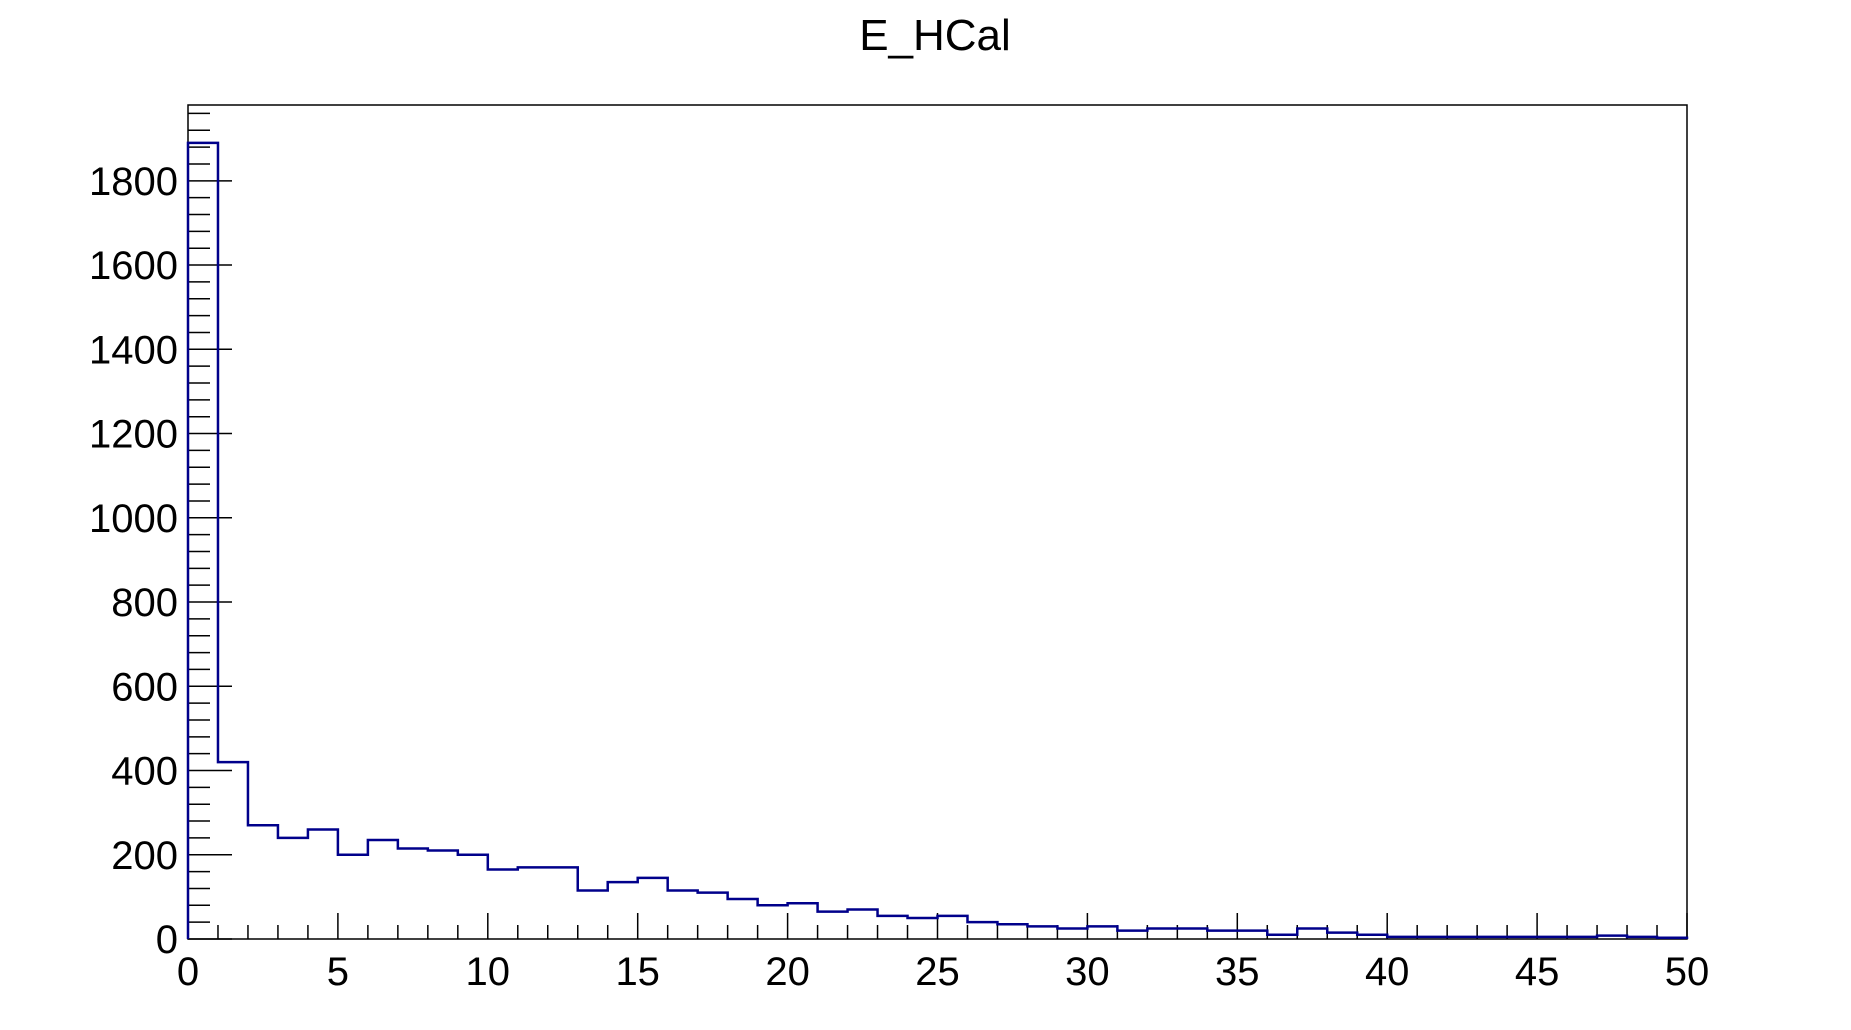 This screenshot has height=1030, width=1851. I want to click on y-tick-label: 1600, so click(133, 266).